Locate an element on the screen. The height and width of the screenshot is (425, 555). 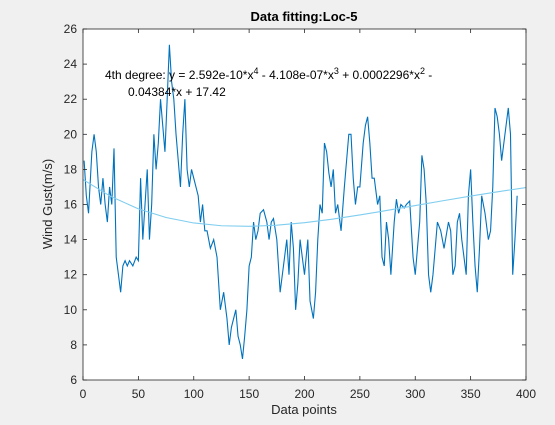
x-tick-label: 100 is located at coordinates (194, 394).